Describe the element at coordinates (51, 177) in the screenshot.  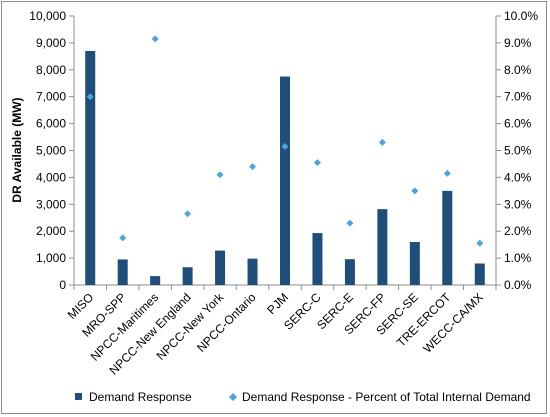
I see `y-tick-label: 4,000` at that location.